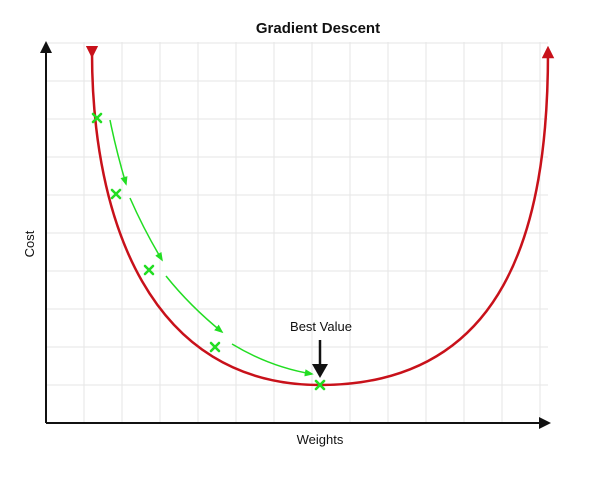 The height and width of the screenshot is (480, 600). What do you see at coordinates (29, 243) in the screenshot?
I see `y-axis-label: Cost` at bounding box center [29, 243].